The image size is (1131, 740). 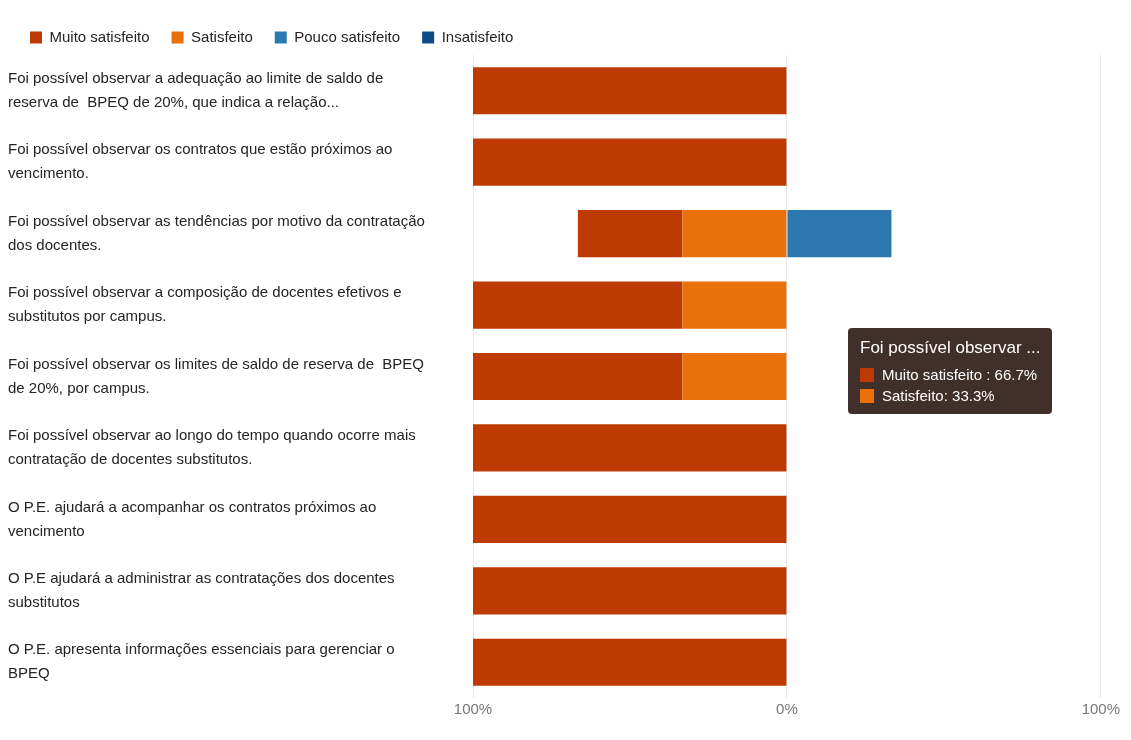 What do you see at coordinates (960, 374) in the screenshot?
I see `annotation: Muito satisfeito : 66.7%` at bounding box center [960, 374].